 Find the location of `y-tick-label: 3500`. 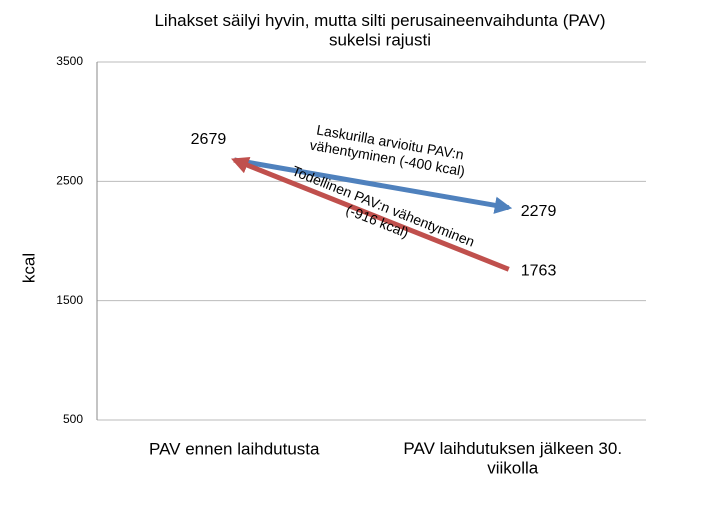

y-tick-label: 3500 is located at coordinates (69, 61).